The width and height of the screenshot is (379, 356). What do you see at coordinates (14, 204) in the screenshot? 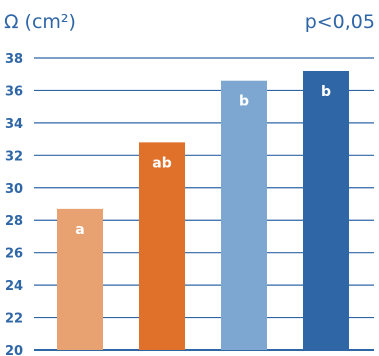
I see `y-tick-labels: 20 22 24 26 28 30 32 34 36 38` at bounding box center [14, 204].